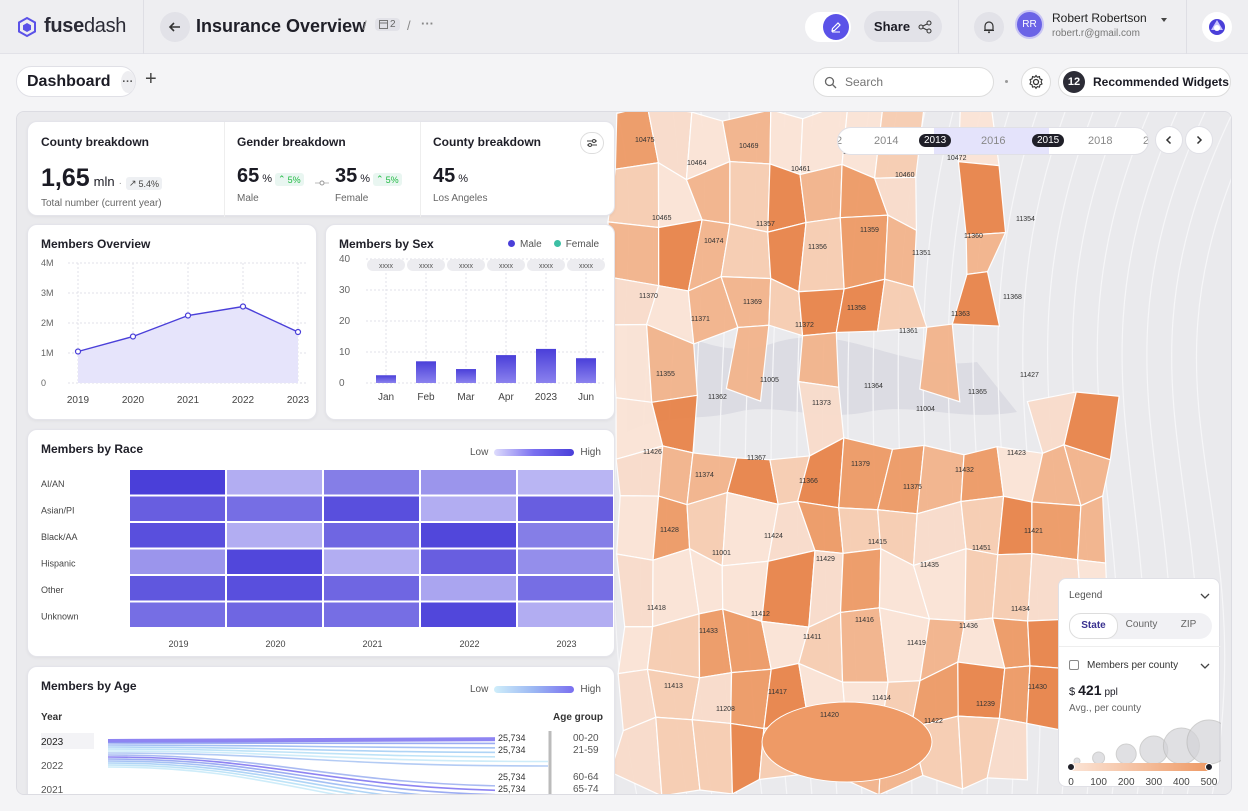  Describe the element at coordinates (586, 777) in the screenshot. I see `age-group: 60-64` at that location.